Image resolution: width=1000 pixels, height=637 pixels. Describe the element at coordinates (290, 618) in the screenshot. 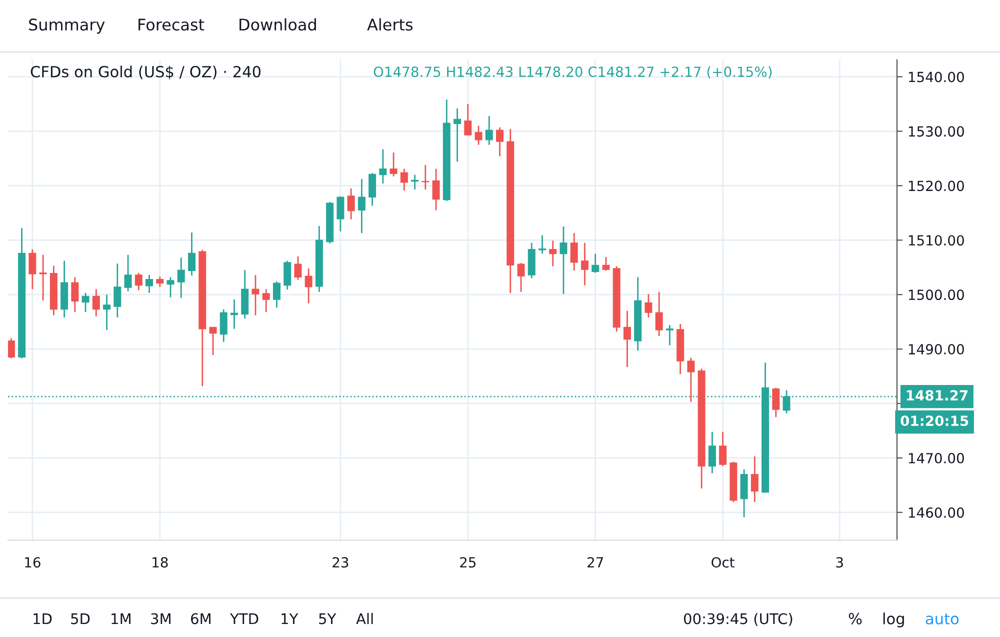

I see `text: 1Y` at that location.